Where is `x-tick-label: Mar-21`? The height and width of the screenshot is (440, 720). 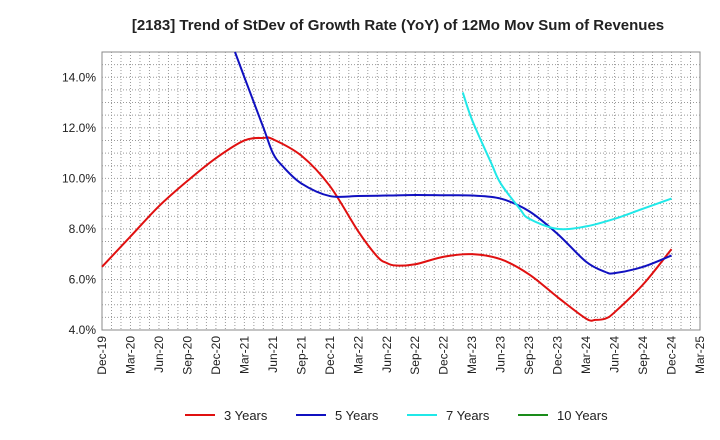 x-tick-label: Mar-21 is located at coordinates (244, 355).